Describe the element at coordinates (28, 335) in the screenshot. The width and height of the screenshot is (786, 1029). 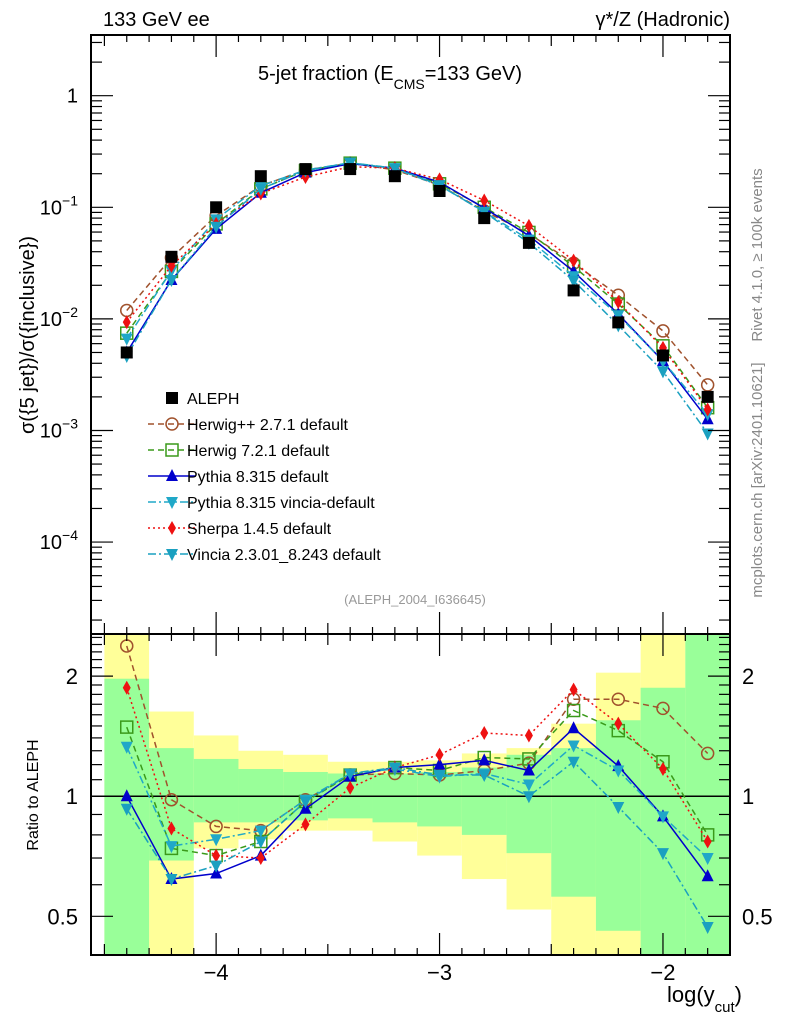
I see `main-ylabel: σ({5 jet})/σ({inclusive})` at that location.